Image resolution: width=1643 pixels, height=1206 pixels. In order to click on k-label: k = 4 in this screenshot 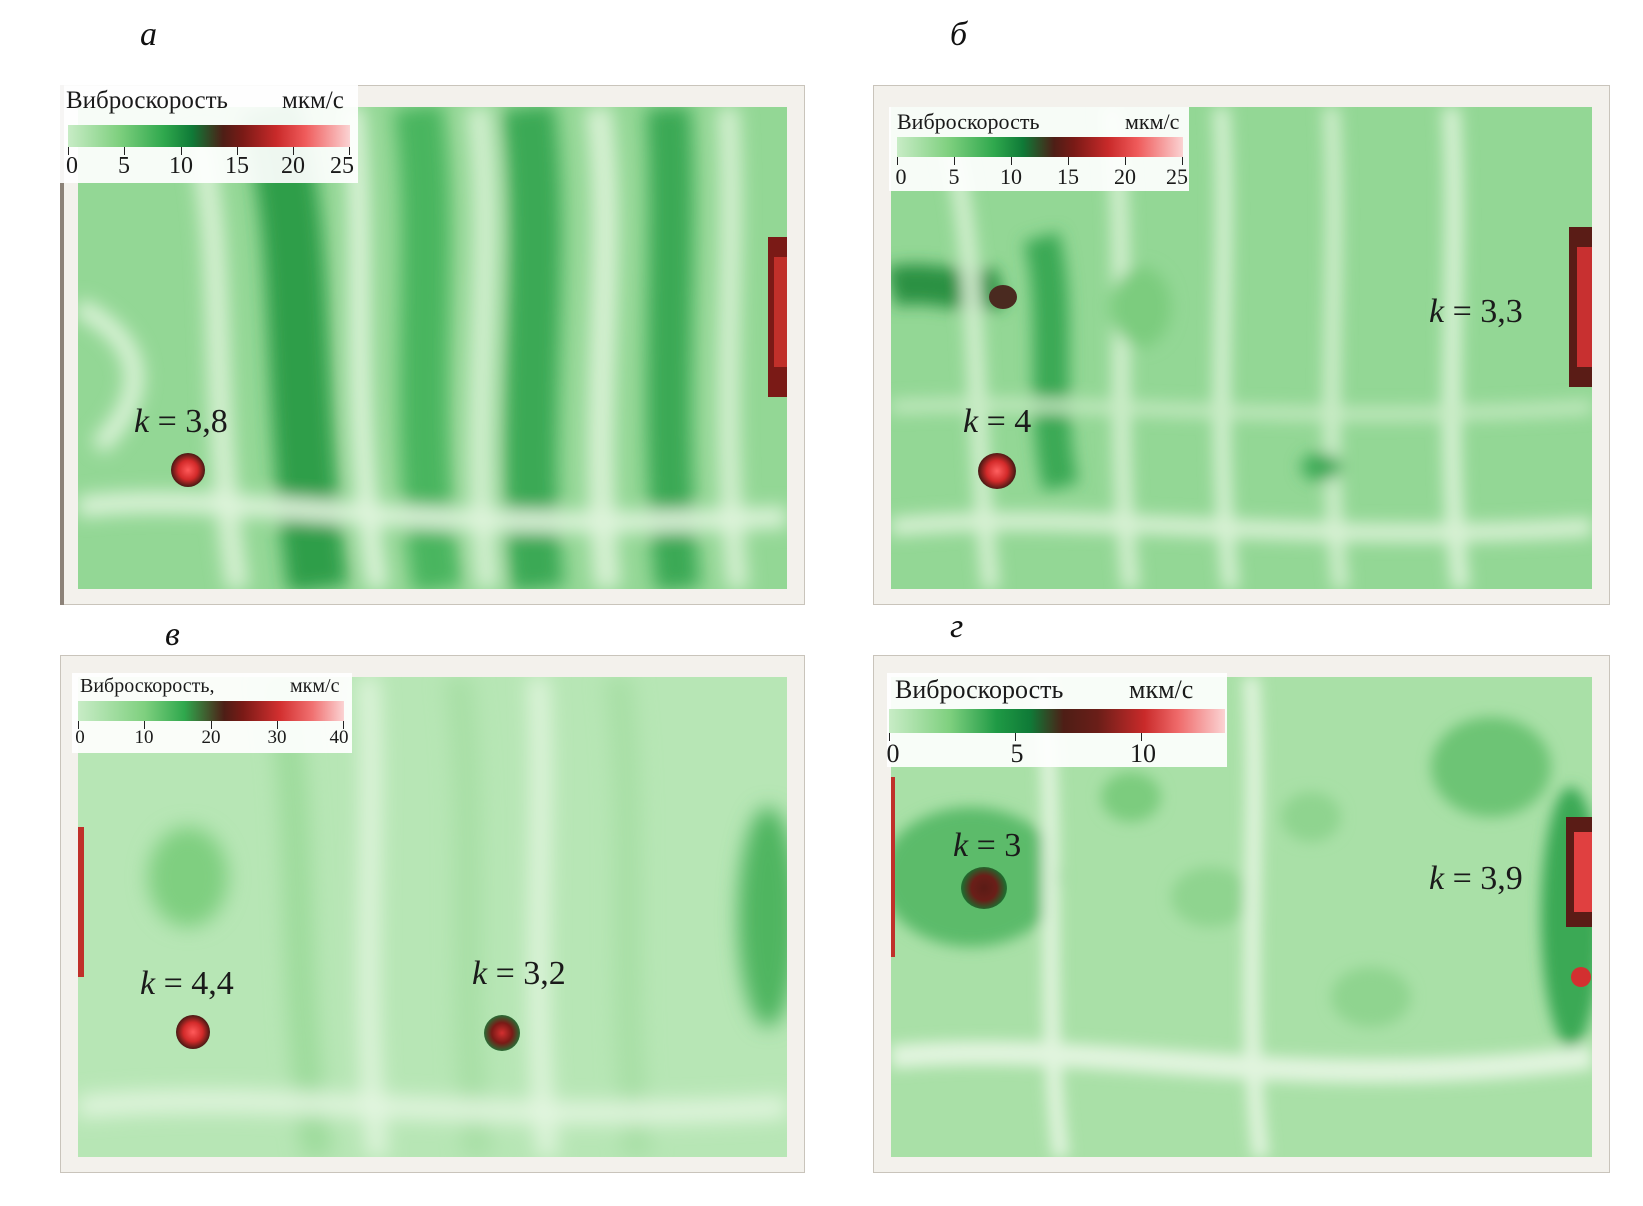, I will do `click(997, 421)`.